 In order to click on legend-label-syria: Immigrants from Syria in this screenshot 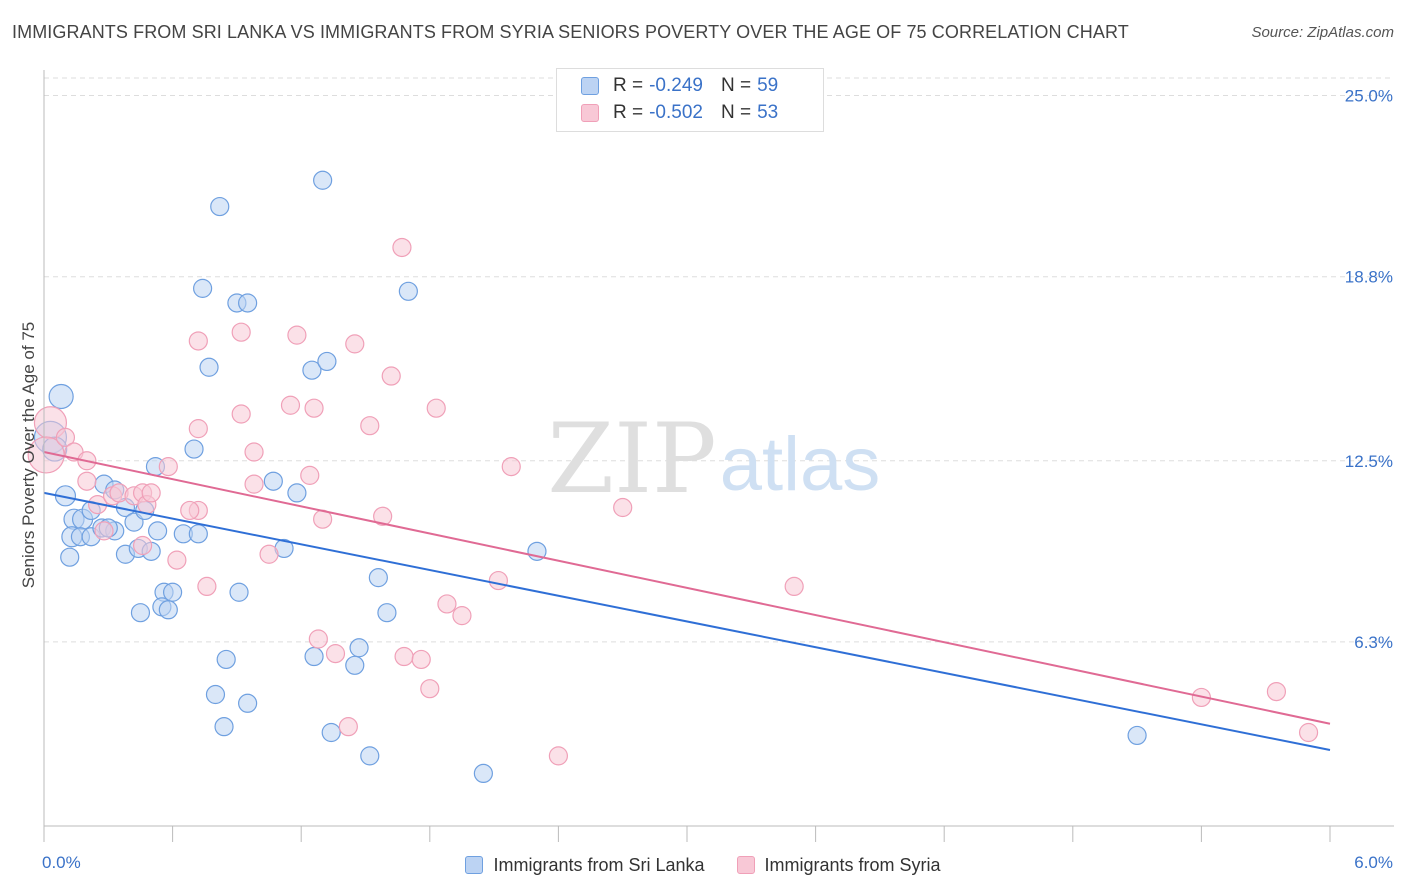, I will do `click(852, 864)`.